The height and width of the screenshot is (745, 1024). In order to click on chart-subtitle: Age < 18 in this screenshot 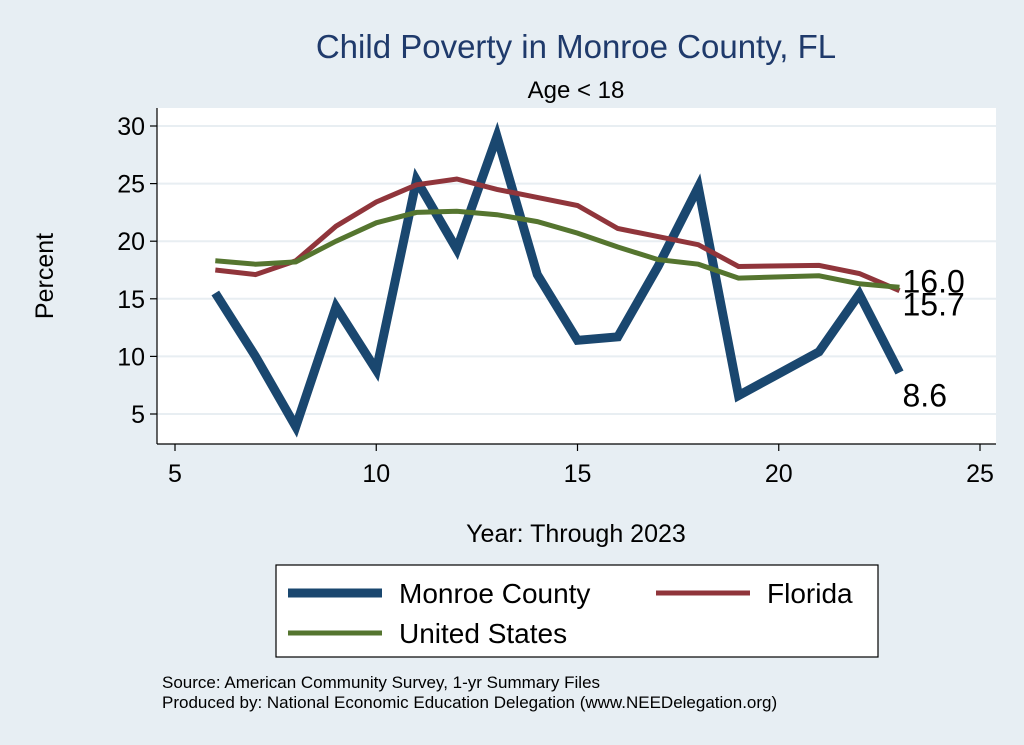, I will do `click(576, 90)`.